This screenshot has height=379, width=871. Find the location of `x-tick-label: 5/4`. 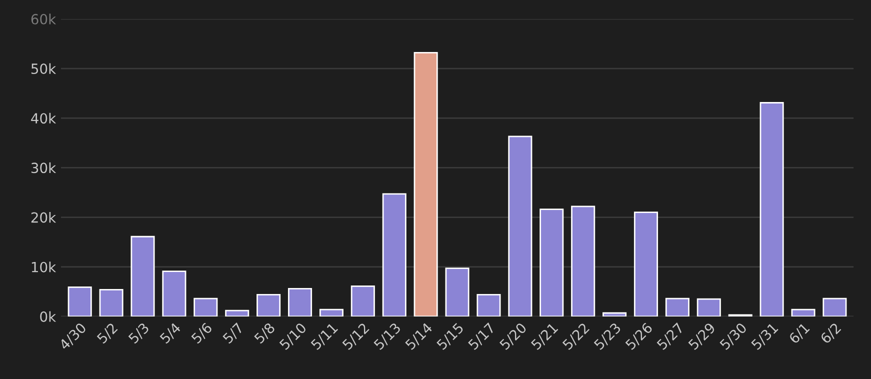

x-tick-label: 5/4 is located at coordinates (170, 333).